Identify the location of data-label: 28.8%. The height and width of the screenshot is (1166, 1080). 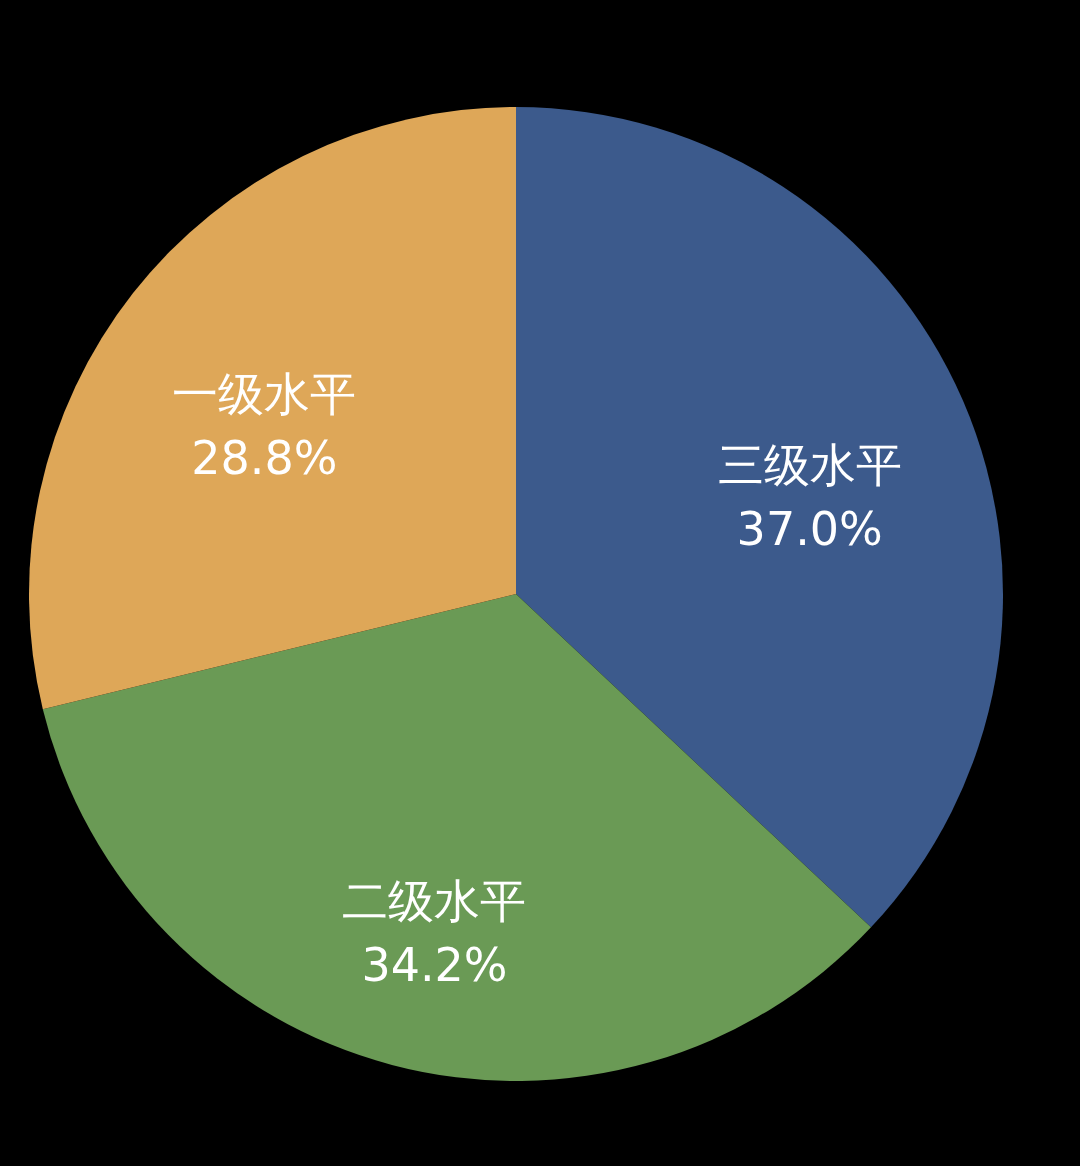
(264, 458).